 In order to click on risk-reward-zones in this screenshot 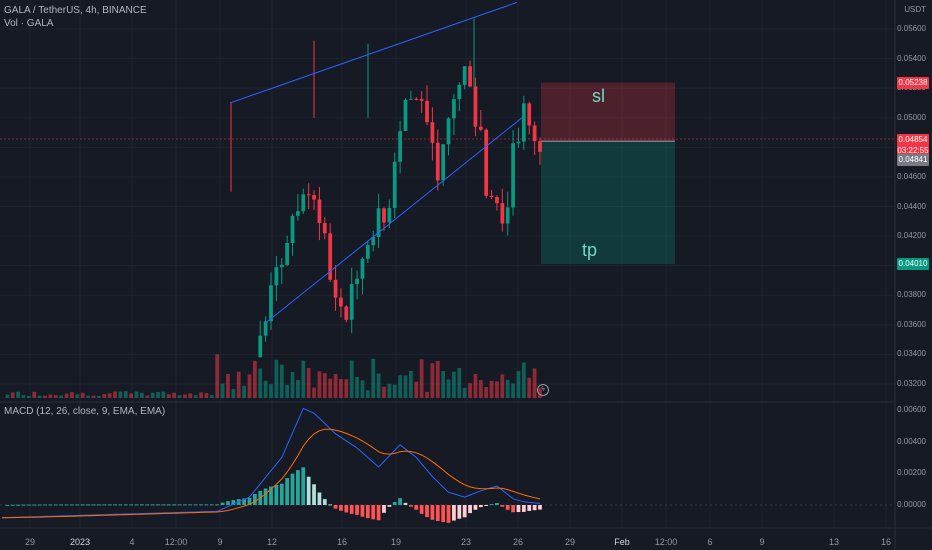, I will do `click(608, 173)`.